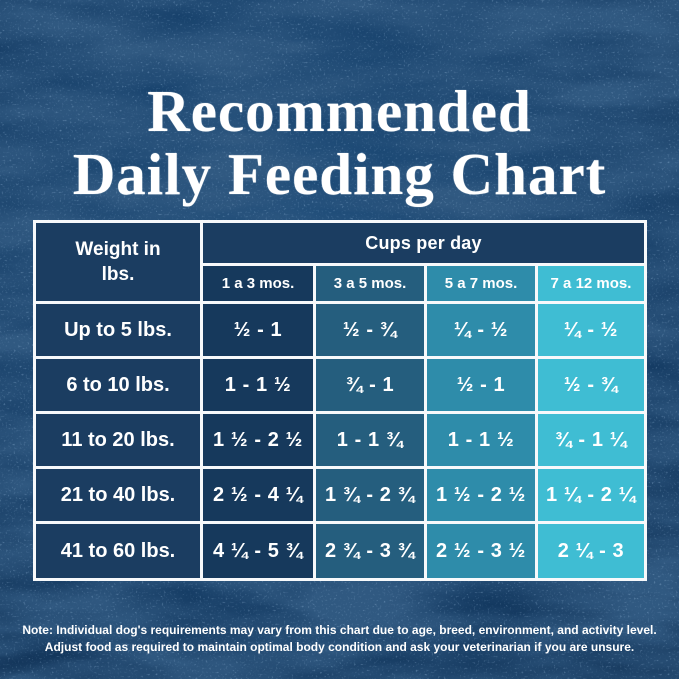 This screenshot has width=679, height=679. Describe the element at coordinates (481, 551) in the screenshot. I see `feeding-amount-cell: 2 ½ - 3 ½` at that location.